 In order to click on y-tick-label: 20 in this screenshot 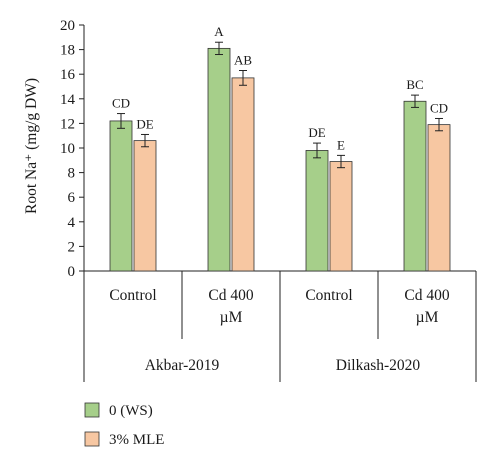, I will do `click(67, 26)`.